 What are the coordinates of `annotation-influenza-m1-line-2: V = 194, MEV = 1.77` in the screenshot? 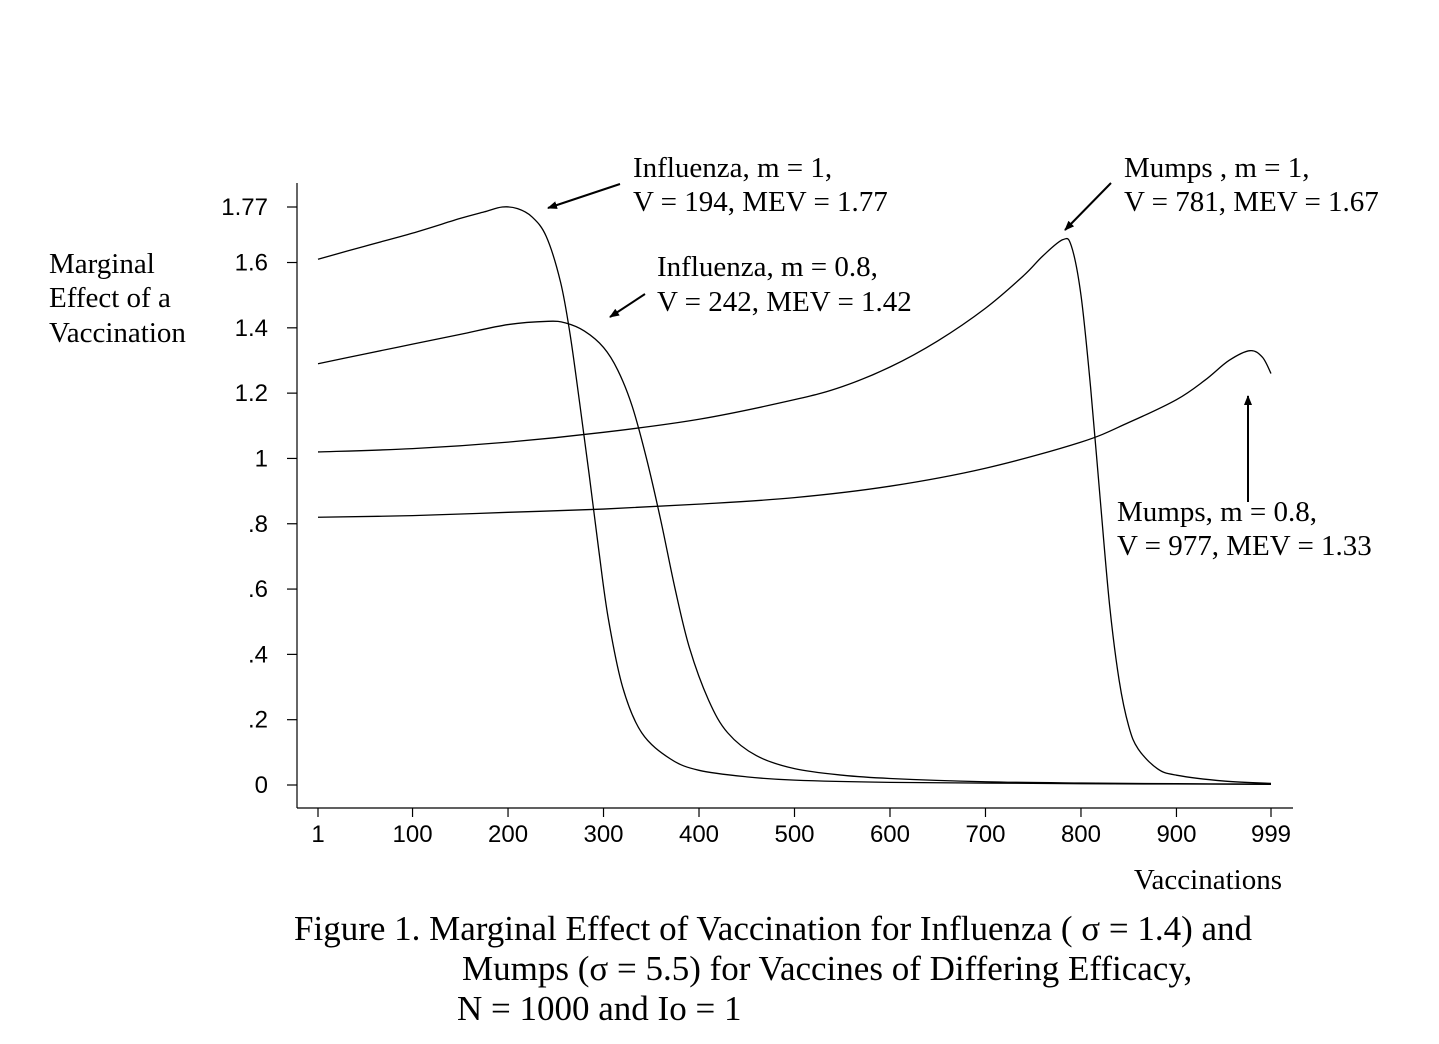 It's located at (760, 202).